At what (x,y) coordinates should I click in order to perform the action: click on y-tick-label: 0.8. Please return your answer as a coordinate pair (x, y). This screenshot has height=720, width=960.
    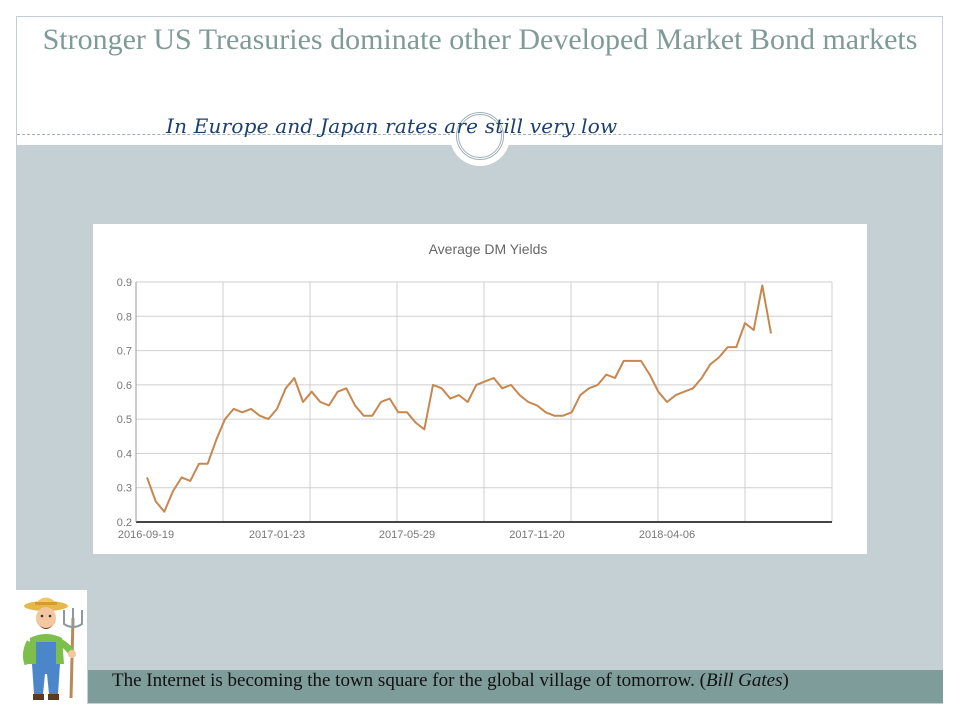
    Looking at the image, I should click on (124, 317).